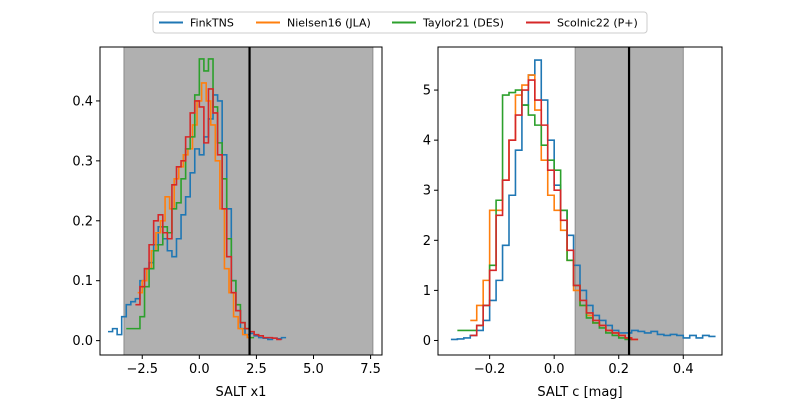  Describe the element at coordinates (212, 23) in the screenshot. I see `legend-label-finktns: FinkTNS` at that location.